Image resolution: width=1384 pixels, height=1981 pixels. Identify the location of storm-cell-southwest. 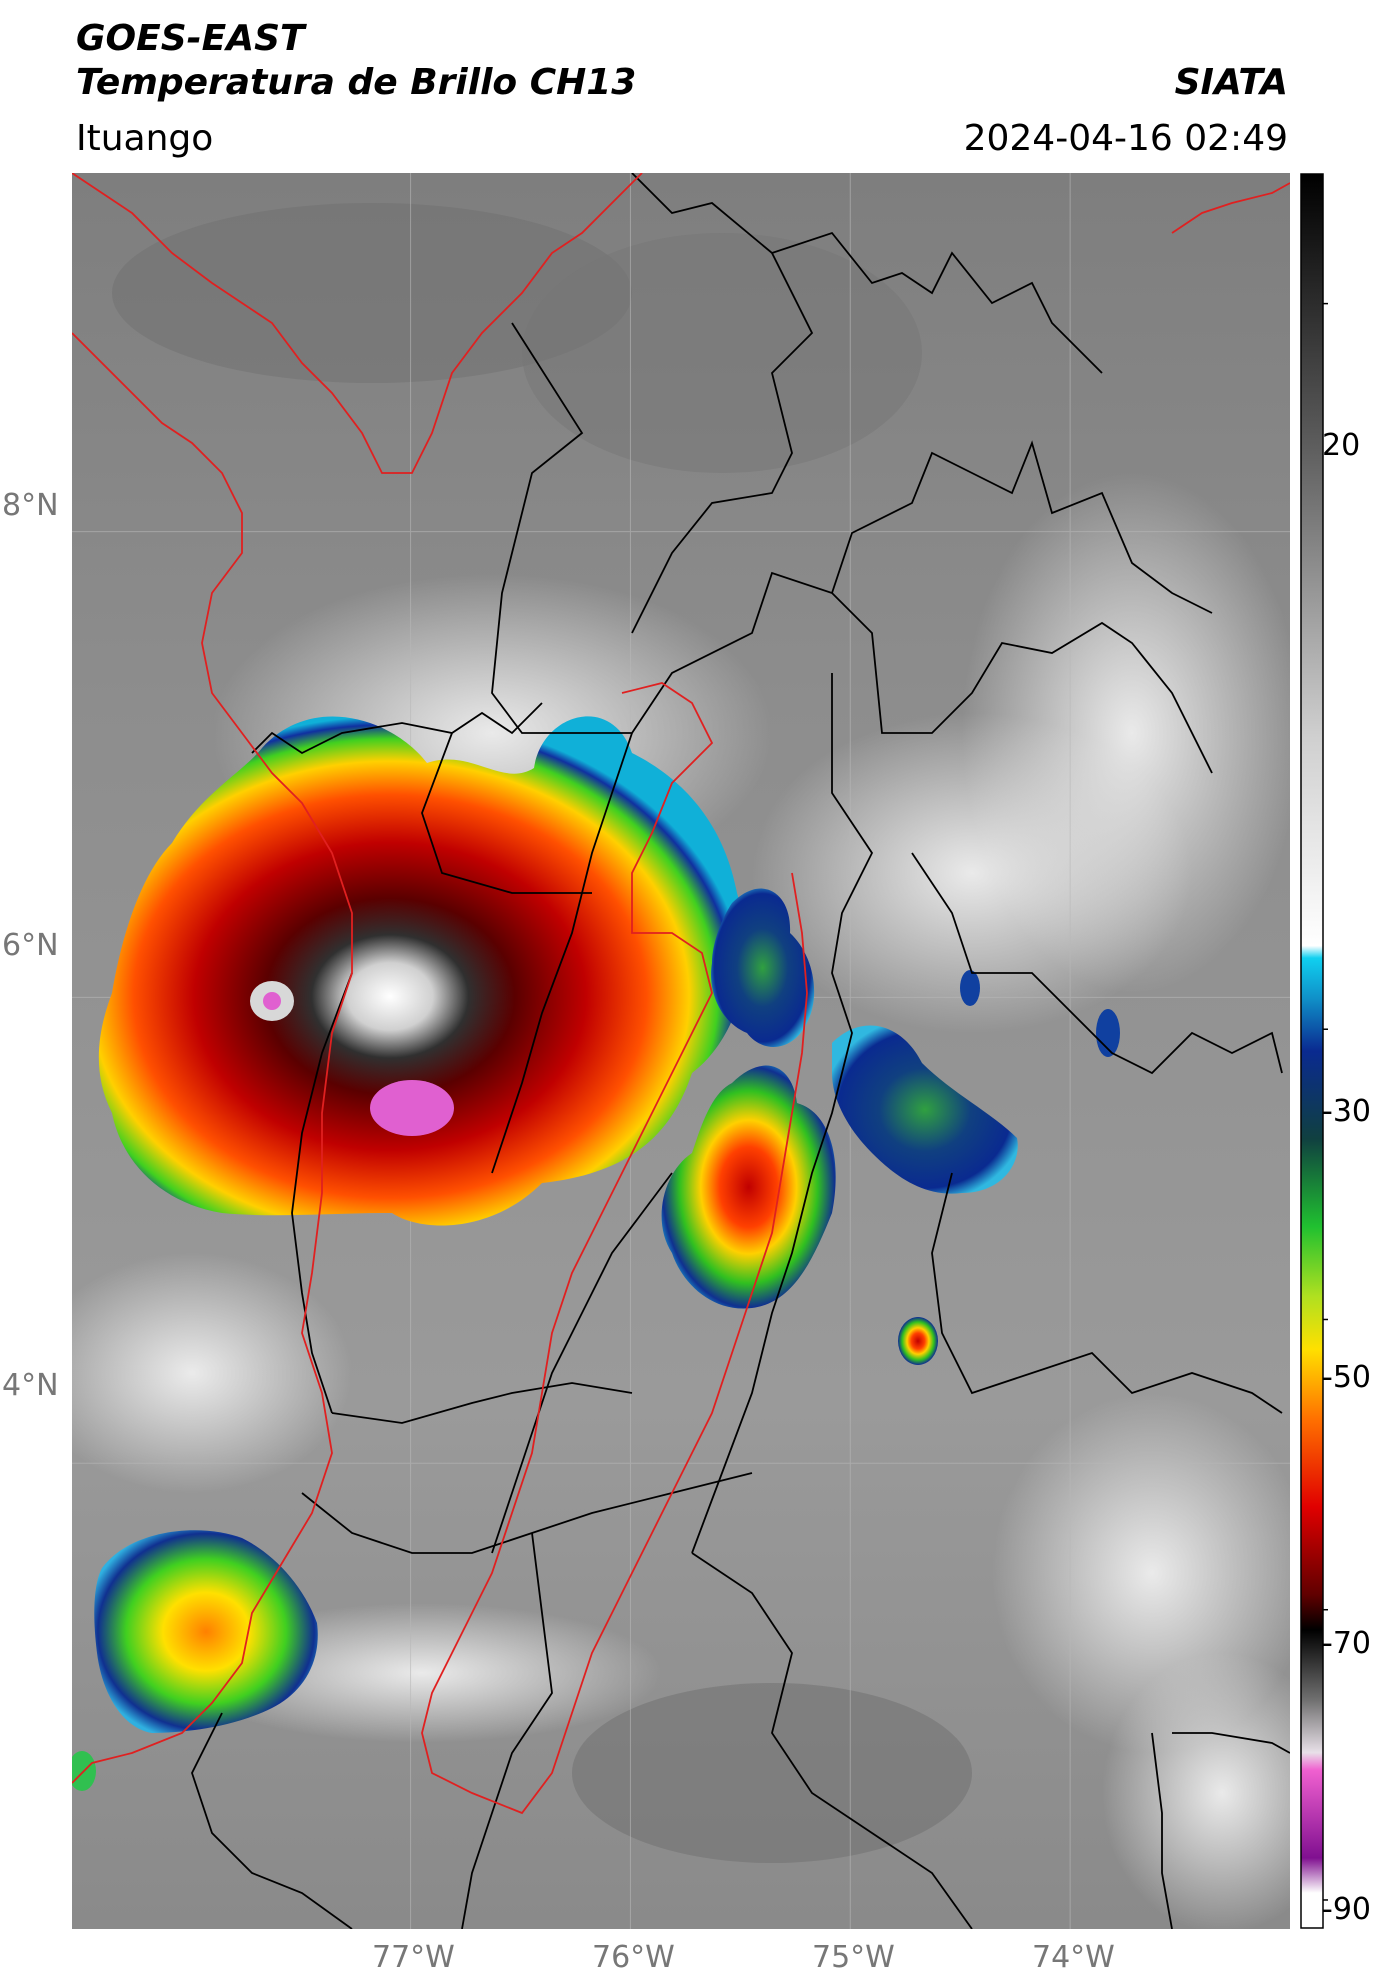
(206, 1631).